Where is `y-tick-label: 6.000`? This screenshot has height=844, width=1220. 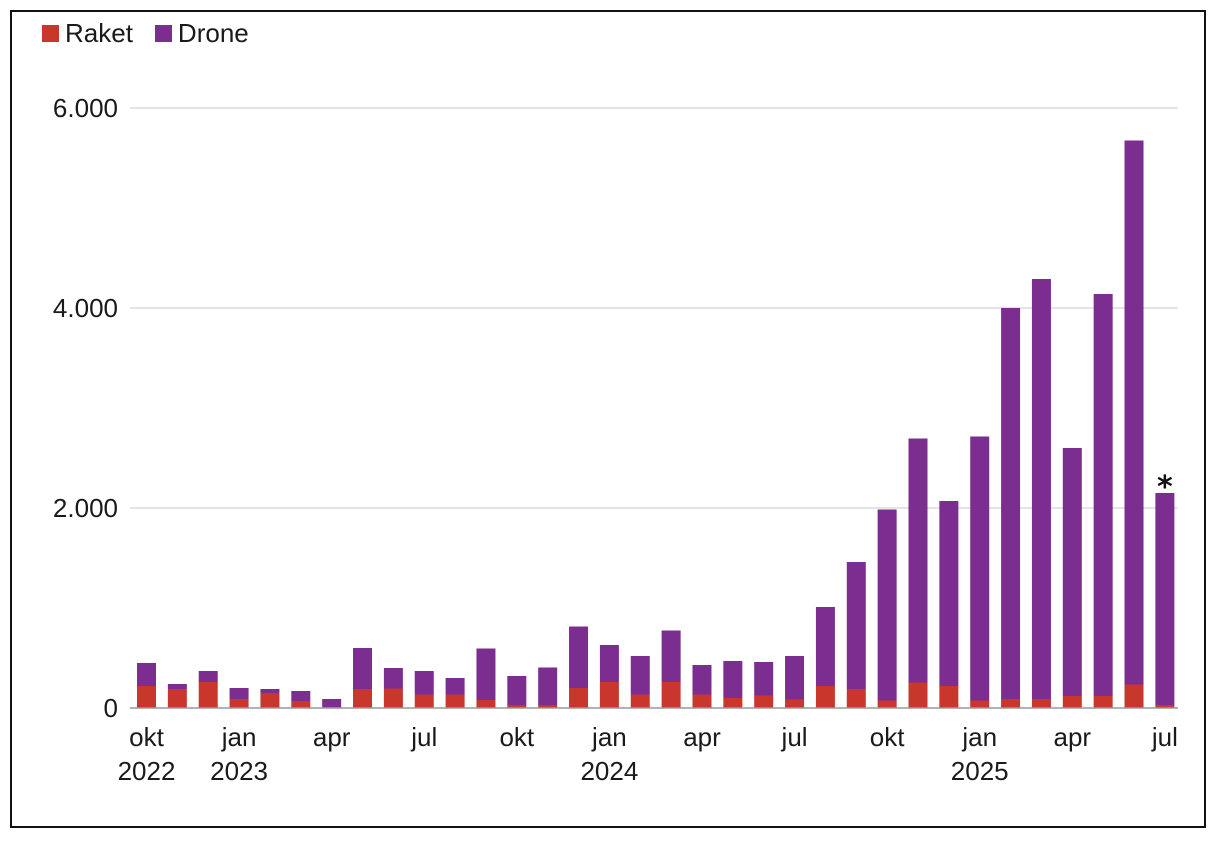
y-tick-label: 6.000 is located at coordinates (85, 108).